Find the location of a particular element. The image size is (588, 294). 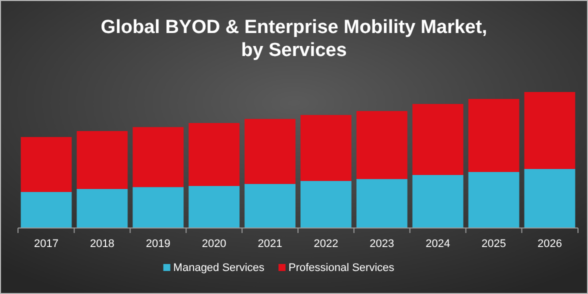

x-tick-label: 2022 is located at coordinates (326, 244).